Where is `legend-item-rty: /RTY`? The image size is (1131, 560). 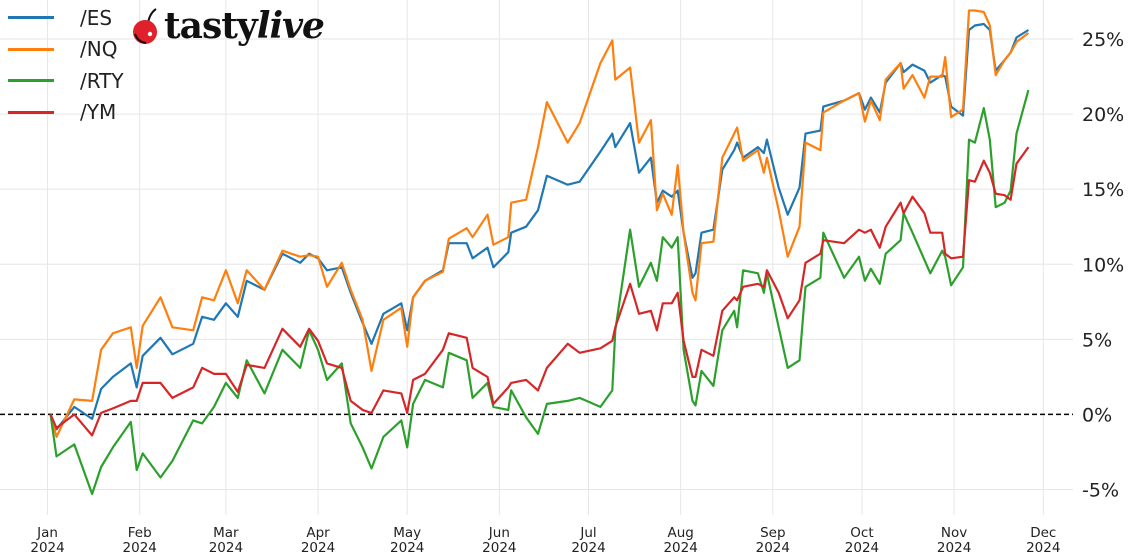 legend-item-rty: /RTY is located at coordinates (66, 81).